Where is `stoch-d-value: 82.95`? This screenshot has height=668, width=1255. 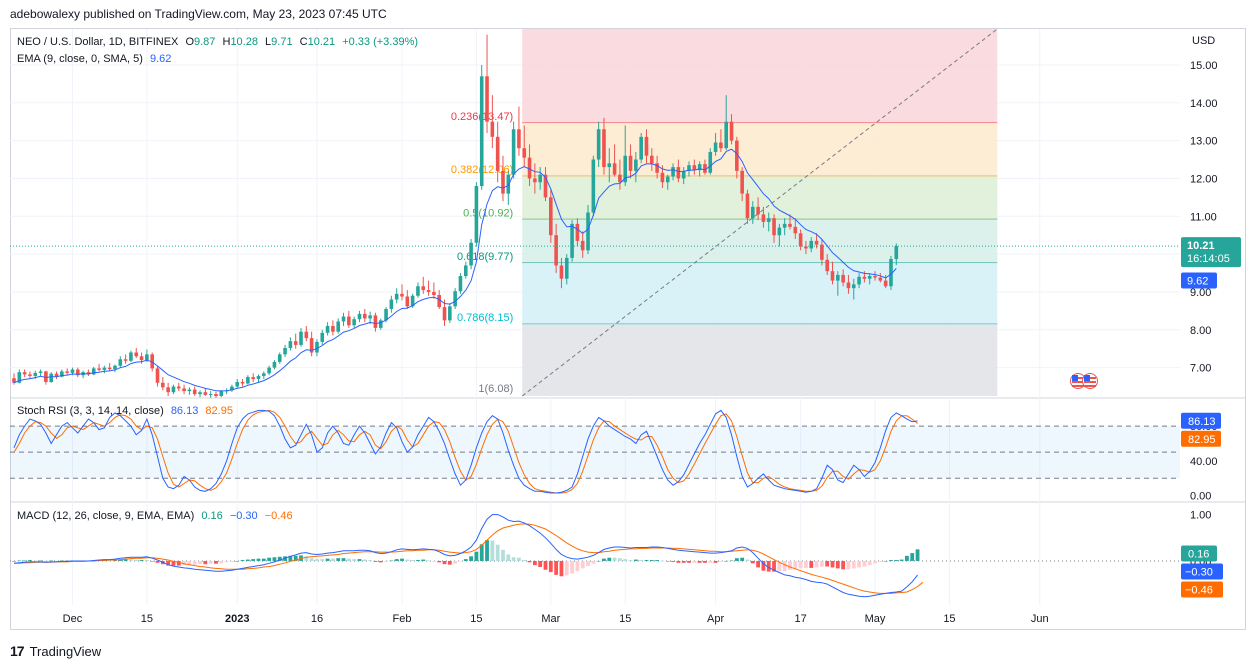 stoch-d-value: 82.95 is located at coordinates (219, 411).